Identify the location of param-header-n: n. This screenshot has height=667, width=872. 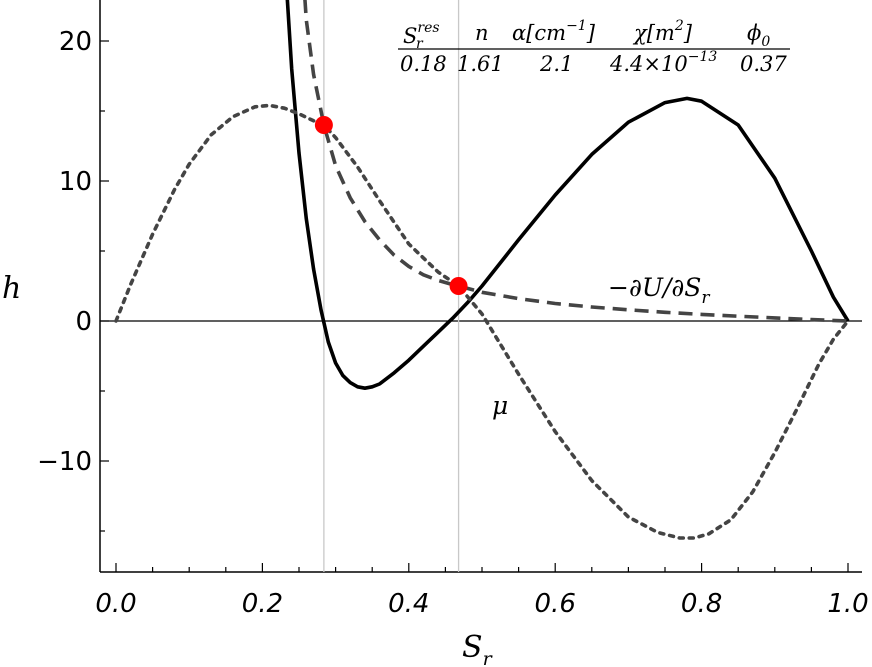
(482, 33).